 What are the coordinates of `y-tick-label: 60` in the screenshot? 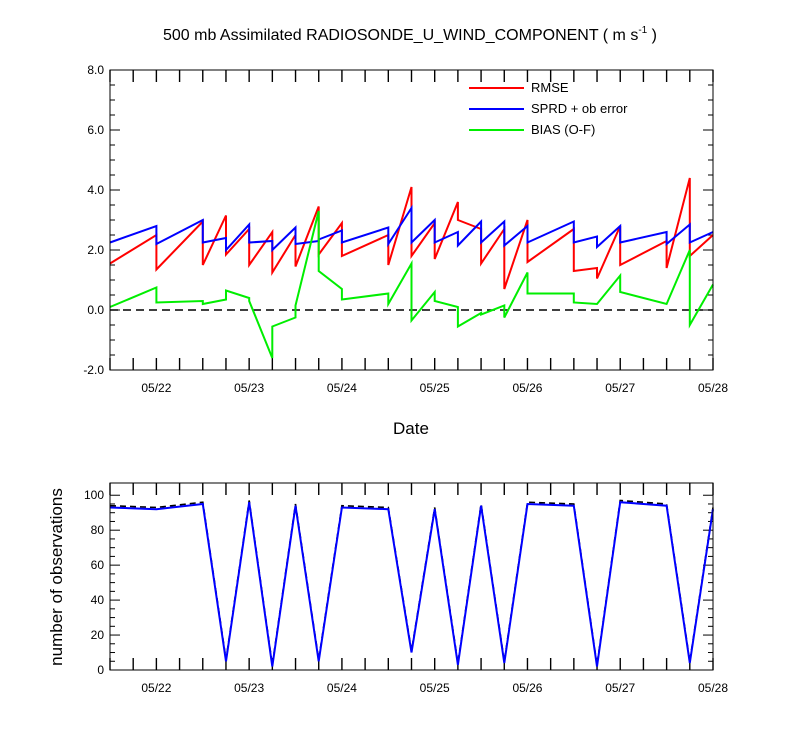 It's located at (98, 565).